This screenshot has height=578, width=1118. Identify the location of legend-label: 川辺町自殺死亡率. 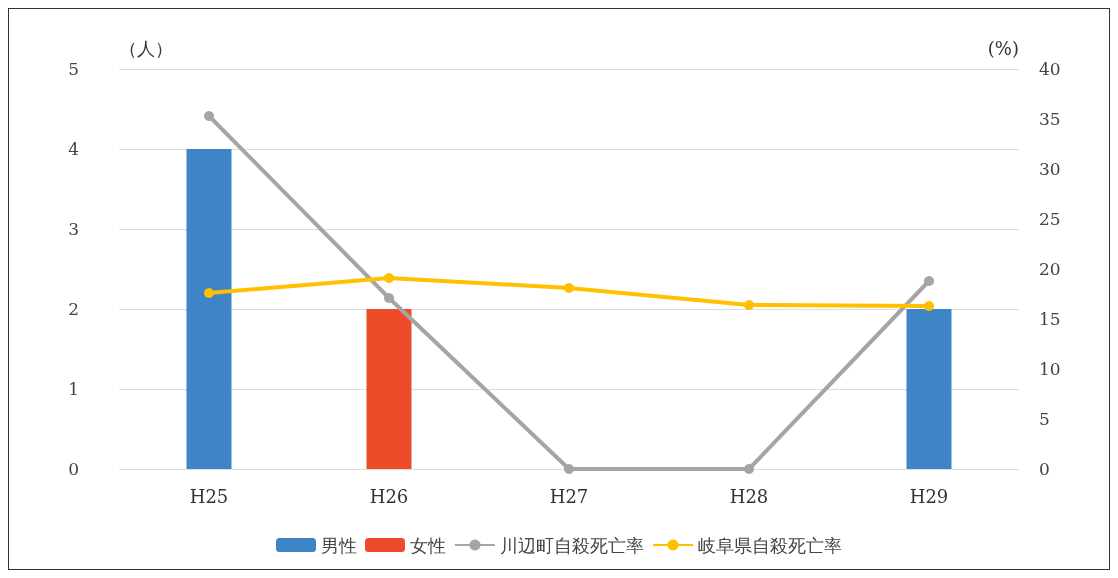
(572, 545).